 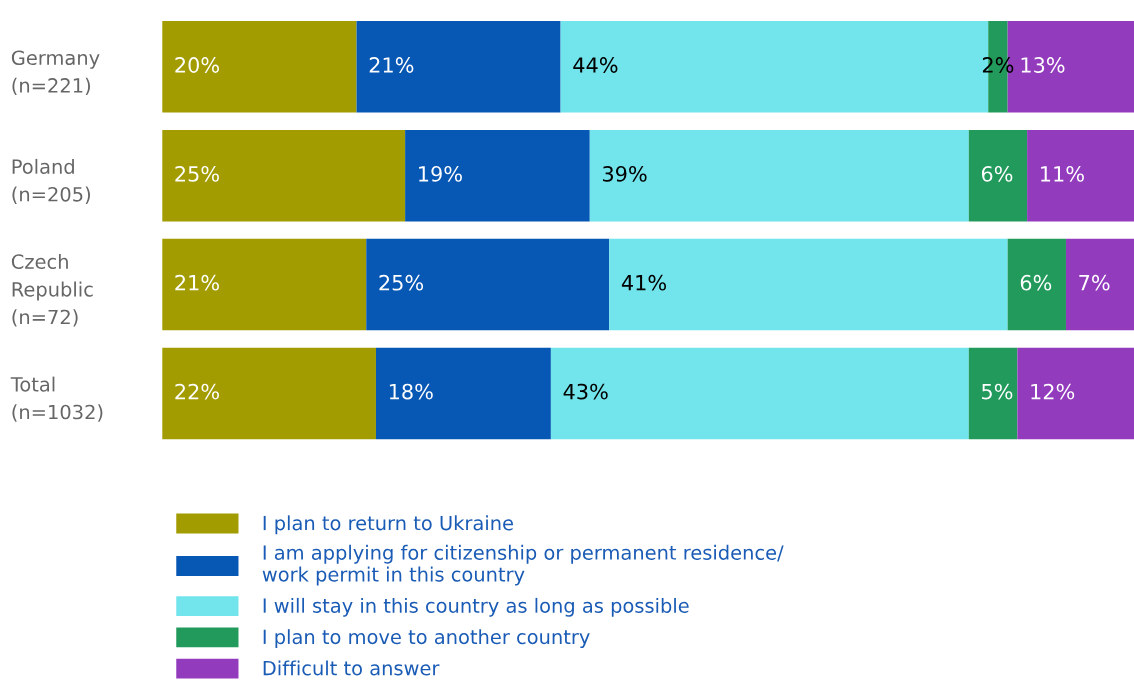 What do you see at coordinates (351, 668) in the screenshot?
I see `legend-label: Difficult to answer` at bounding box center [351, 668].